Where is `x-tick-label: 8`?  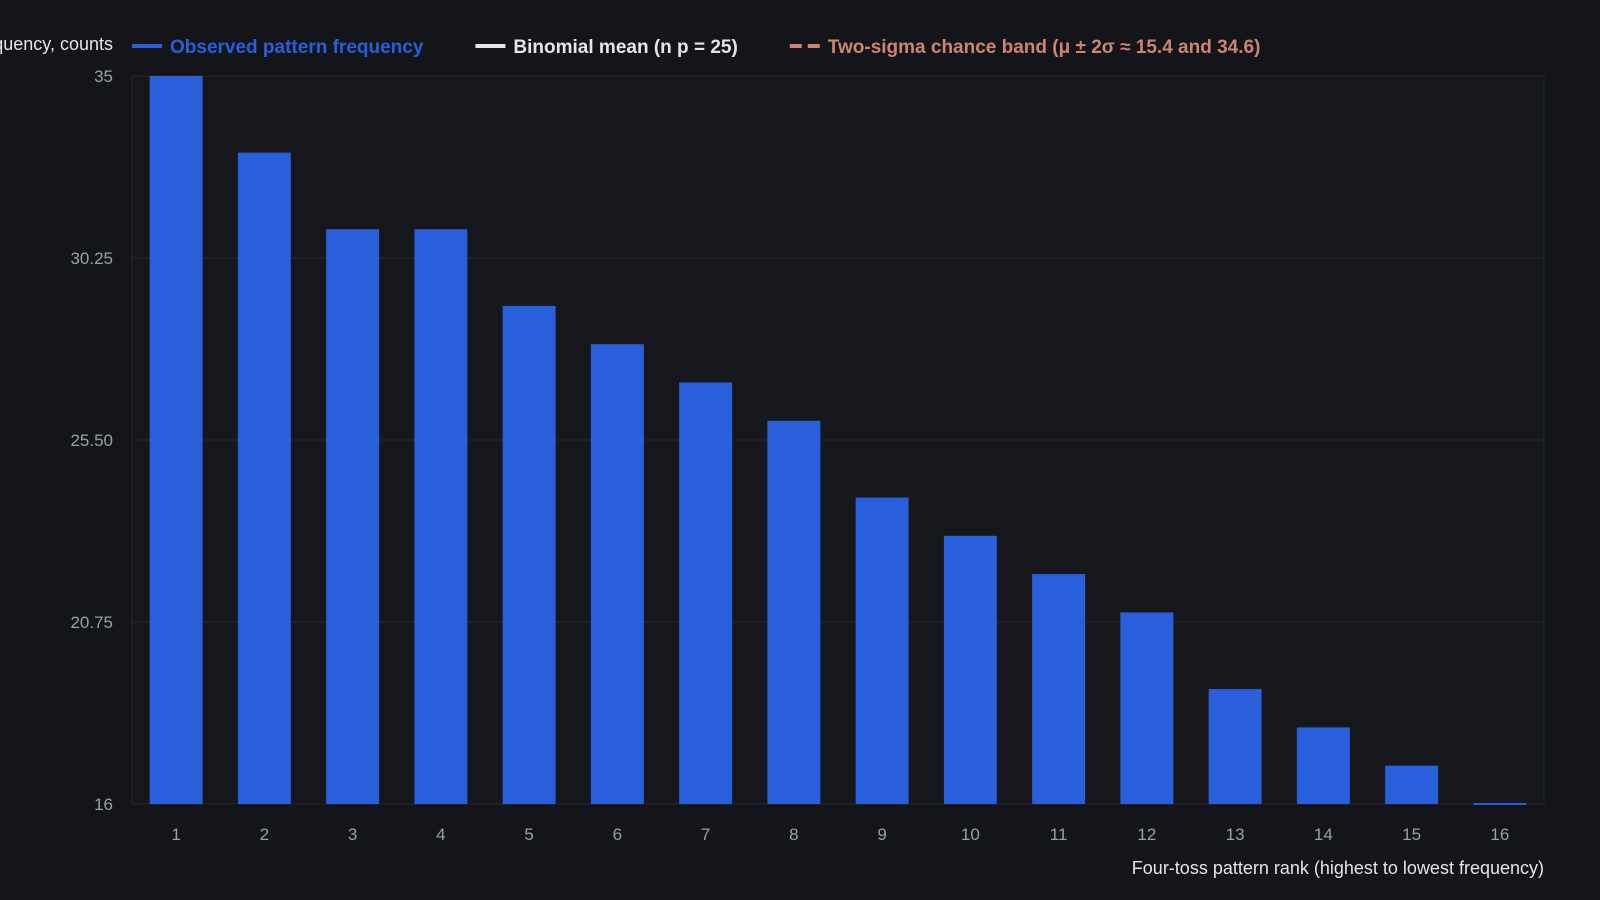
x-tick-label: 8 is located at coordinates (793, 834).